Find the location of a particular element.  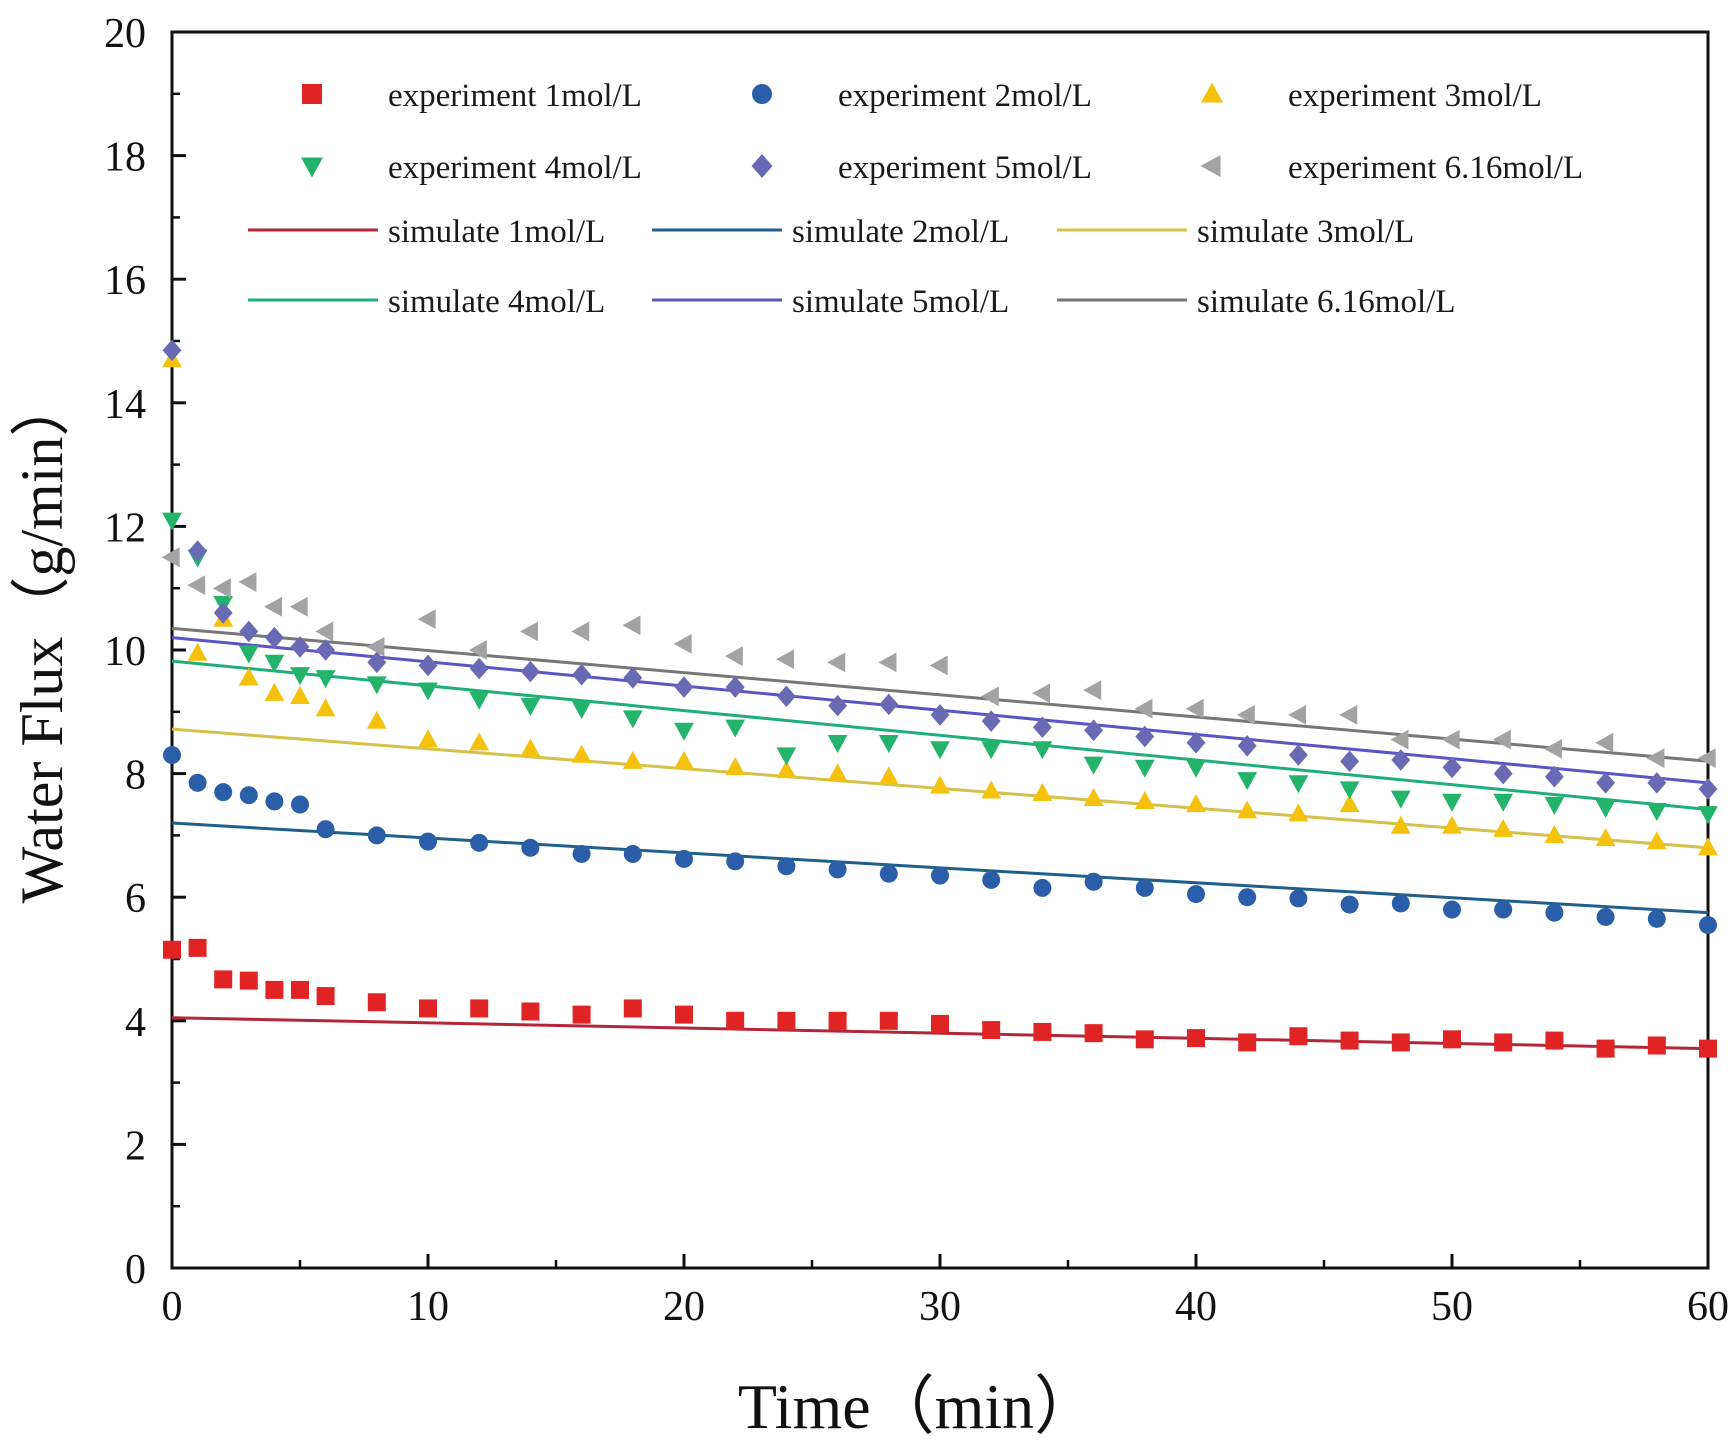

legend-label: simulate 1mol/L is located at coordinates (496, 232).